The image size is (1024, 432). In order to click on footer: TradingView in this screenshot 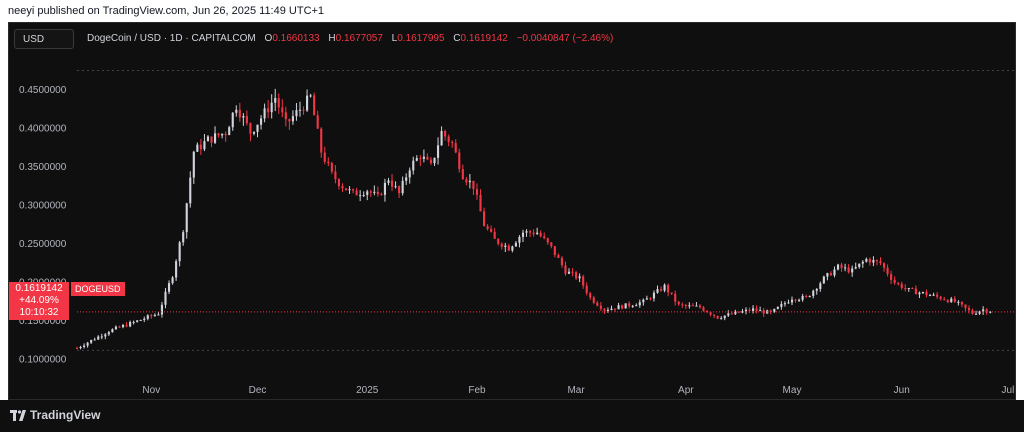, I will do `click(512, 416)`.